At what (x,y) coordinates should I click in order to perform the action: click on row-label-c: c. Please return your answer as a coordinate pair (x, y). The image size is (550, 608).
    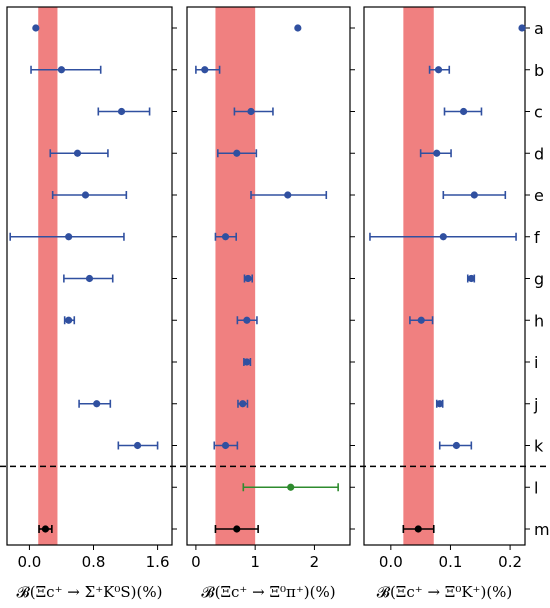
    Looking at the image, I should click on (538, 112).